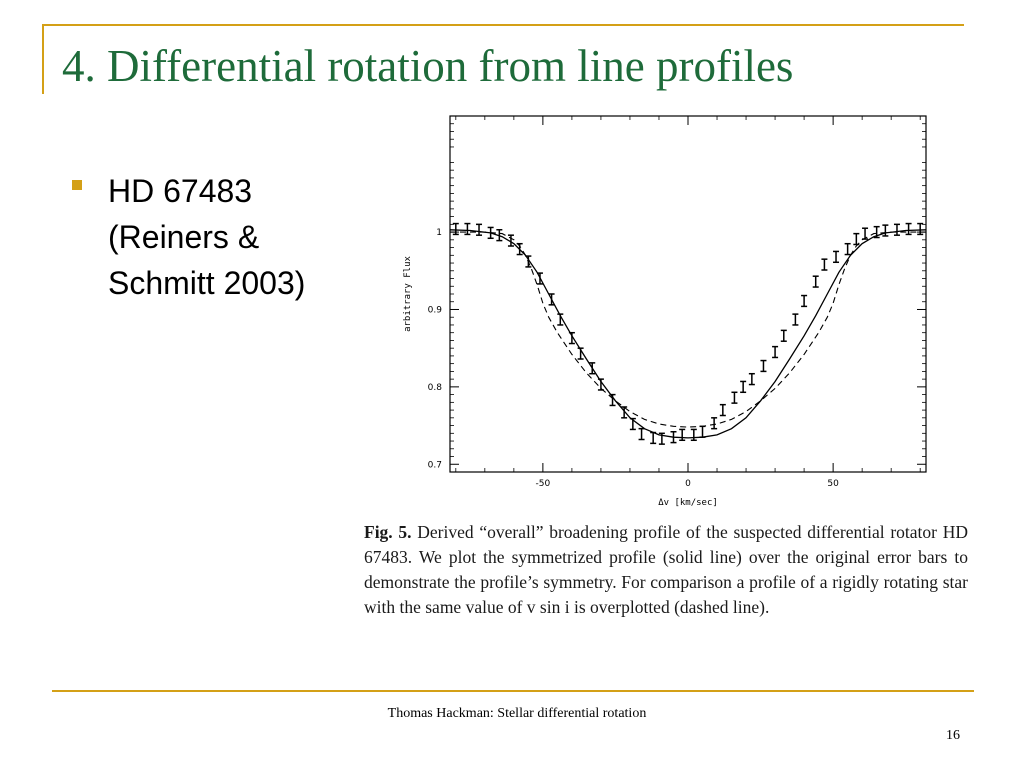  Describe the element at coordinates (439, 233) in the screenshot. I see `y-tick-label: 1` at that location.